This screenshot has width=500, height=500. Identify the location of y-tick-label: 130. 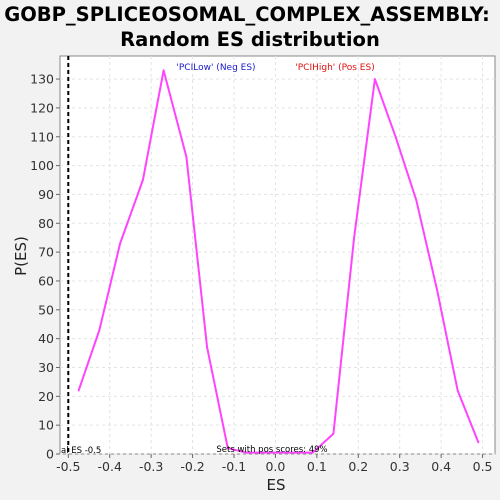
(42, 79).